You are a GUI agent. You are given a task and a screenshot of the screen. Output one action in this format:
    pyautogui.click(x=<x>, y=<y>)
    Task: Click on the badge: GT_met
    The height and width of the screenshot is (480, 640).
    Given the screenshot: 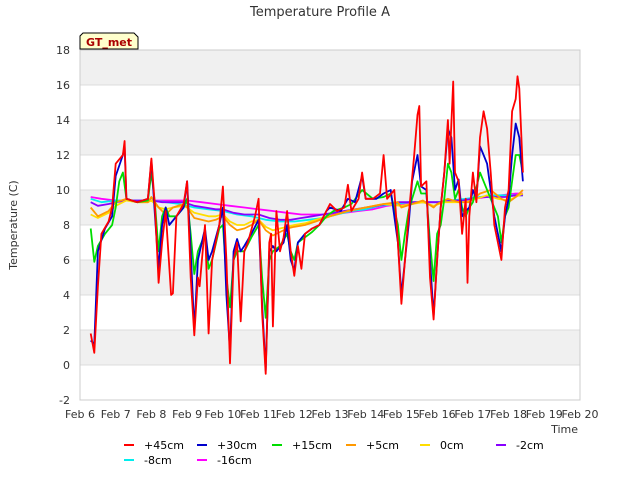 What is the action you would take?
    pyautogui.click(x=109, y=41)
    